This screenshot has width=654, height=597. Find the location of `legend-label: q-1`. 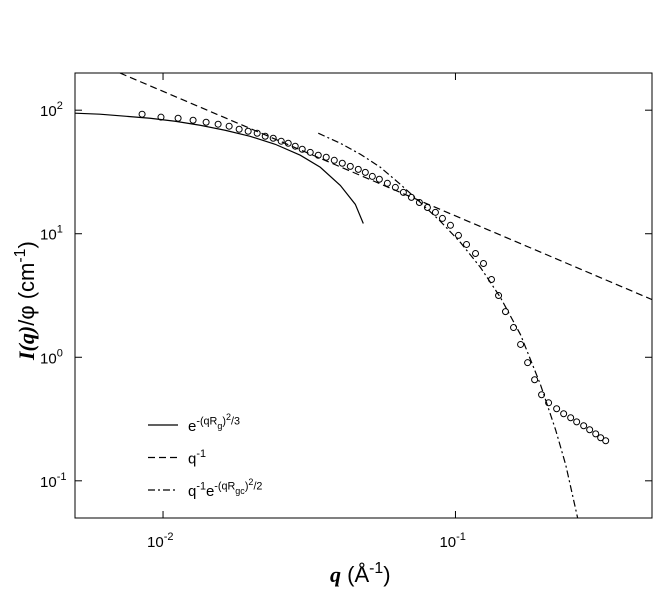

legend-label: q-1 is located at coordinates (197, 457).